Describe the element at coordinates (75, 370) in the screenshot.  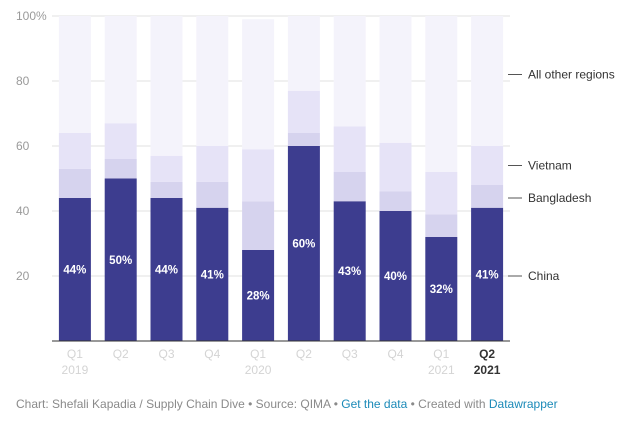
I see `x-tick-year-label: 2019` at that location.